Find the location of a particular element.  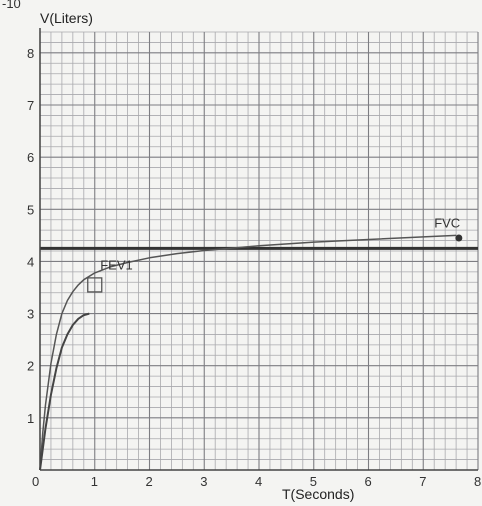

x-tick-label: 4 is located at coordinates (258, 481).